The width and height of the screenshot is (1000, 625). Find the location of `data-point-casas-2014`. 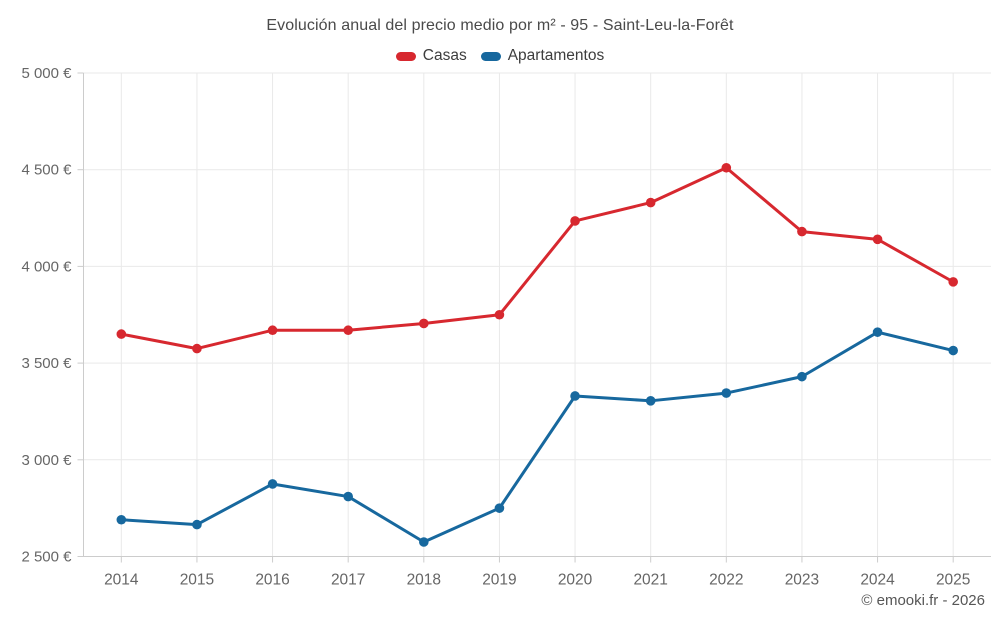

data-point-casas-2014 is located at coordinates (121, 334).